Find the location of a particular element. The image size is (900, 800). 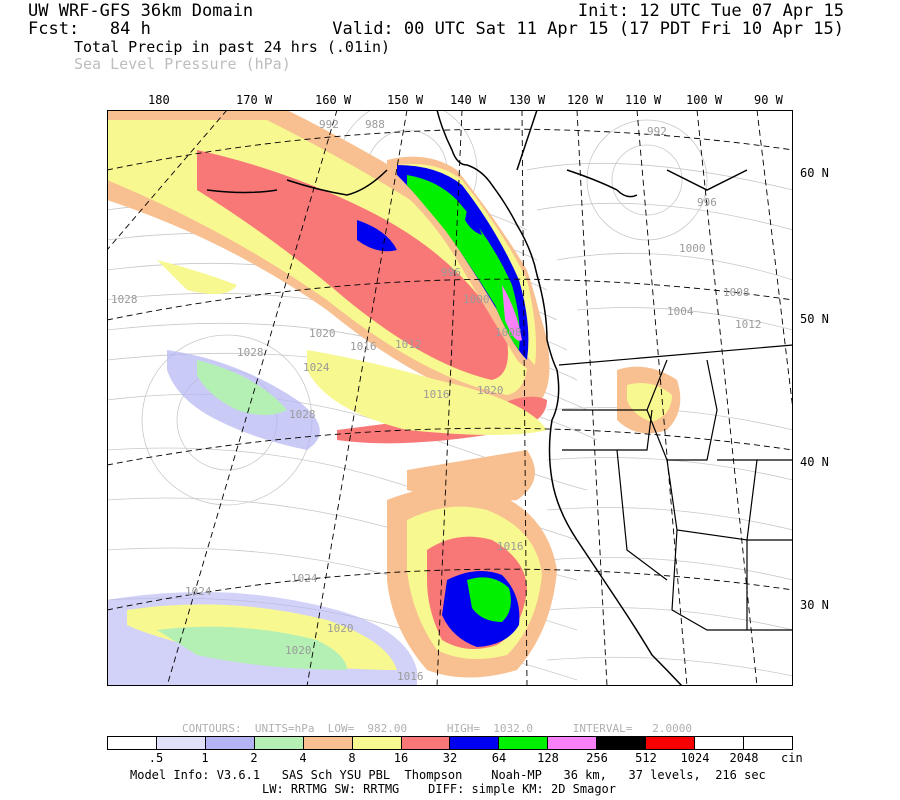

lon-label-170w: 170 W is located at coordinates (254, 100).